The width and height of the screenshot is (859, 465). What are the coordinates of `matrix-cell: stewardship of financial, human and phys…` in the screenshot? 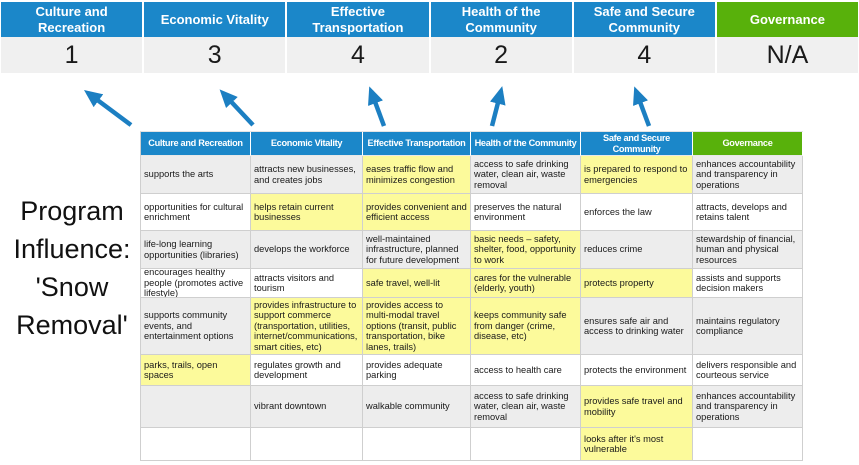 It's located at (748, 250).